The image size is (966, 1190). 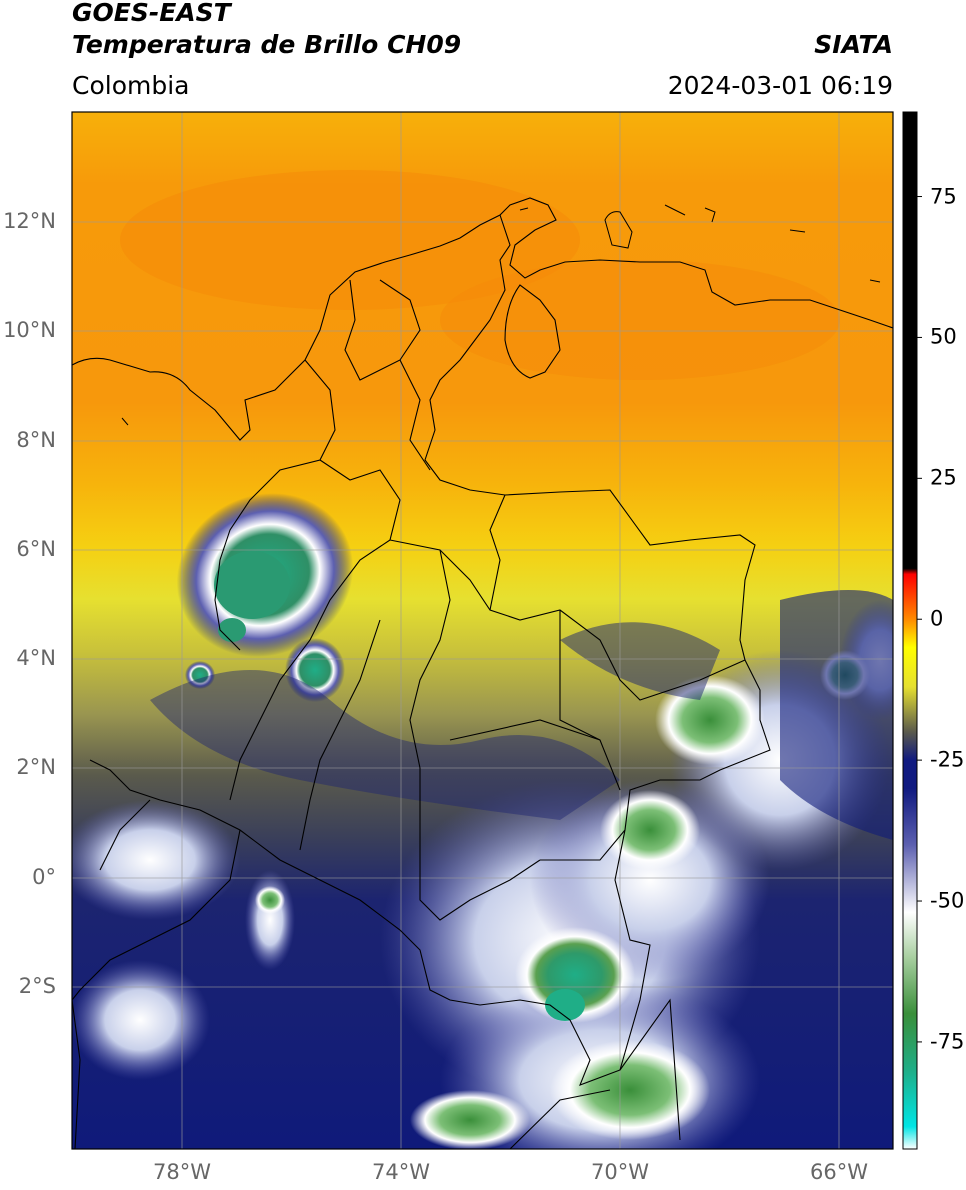 I want to click on colorbar-tick-50: 50, so click(x=943, y=336).